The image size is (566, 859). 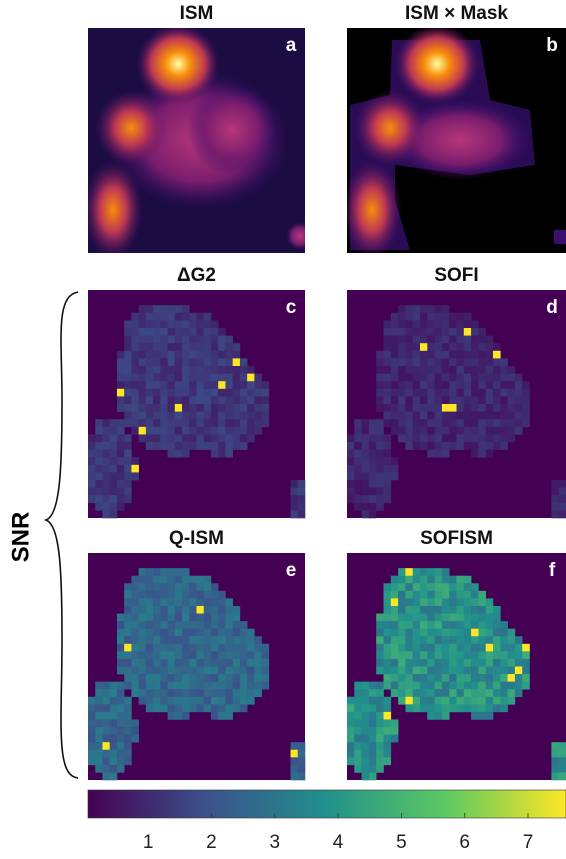 What do you see at coordinates (196, 275) in the screenshot?
I see `panel-title: ΔG2` at bounding box center [196, 275].